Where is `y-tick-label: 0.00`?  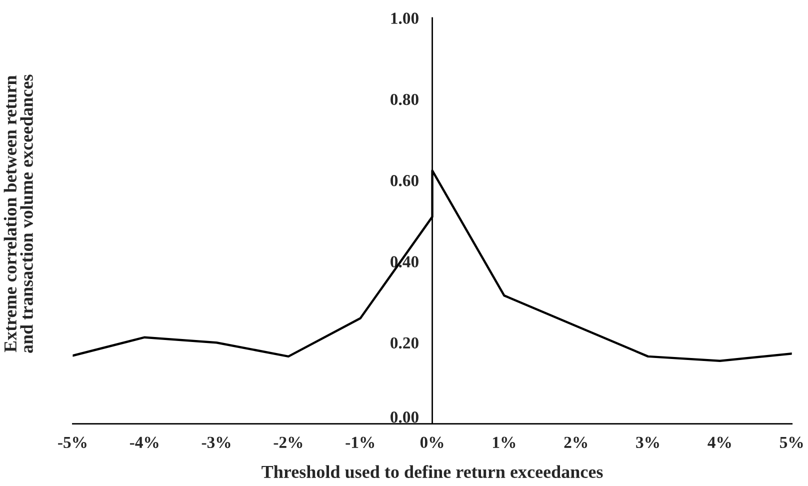 y-tick-label: 0.00 is located at coordinates (404, 417).